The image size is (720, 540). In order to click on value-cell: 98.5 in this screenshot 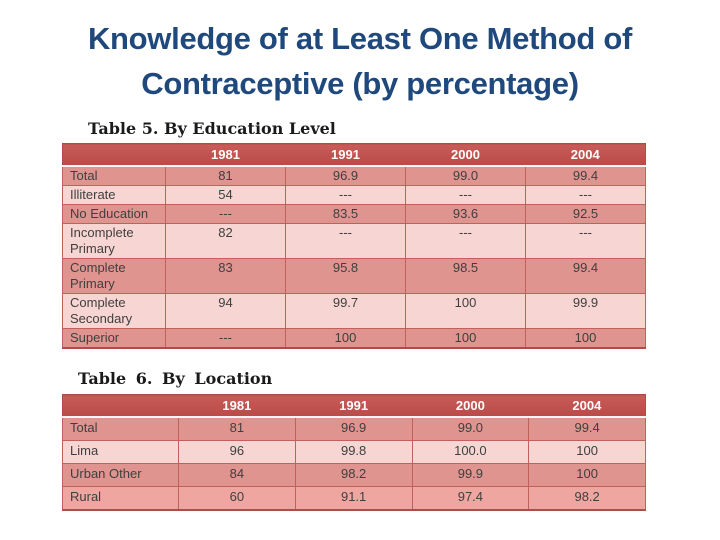, I will do `click(465, 276)`.